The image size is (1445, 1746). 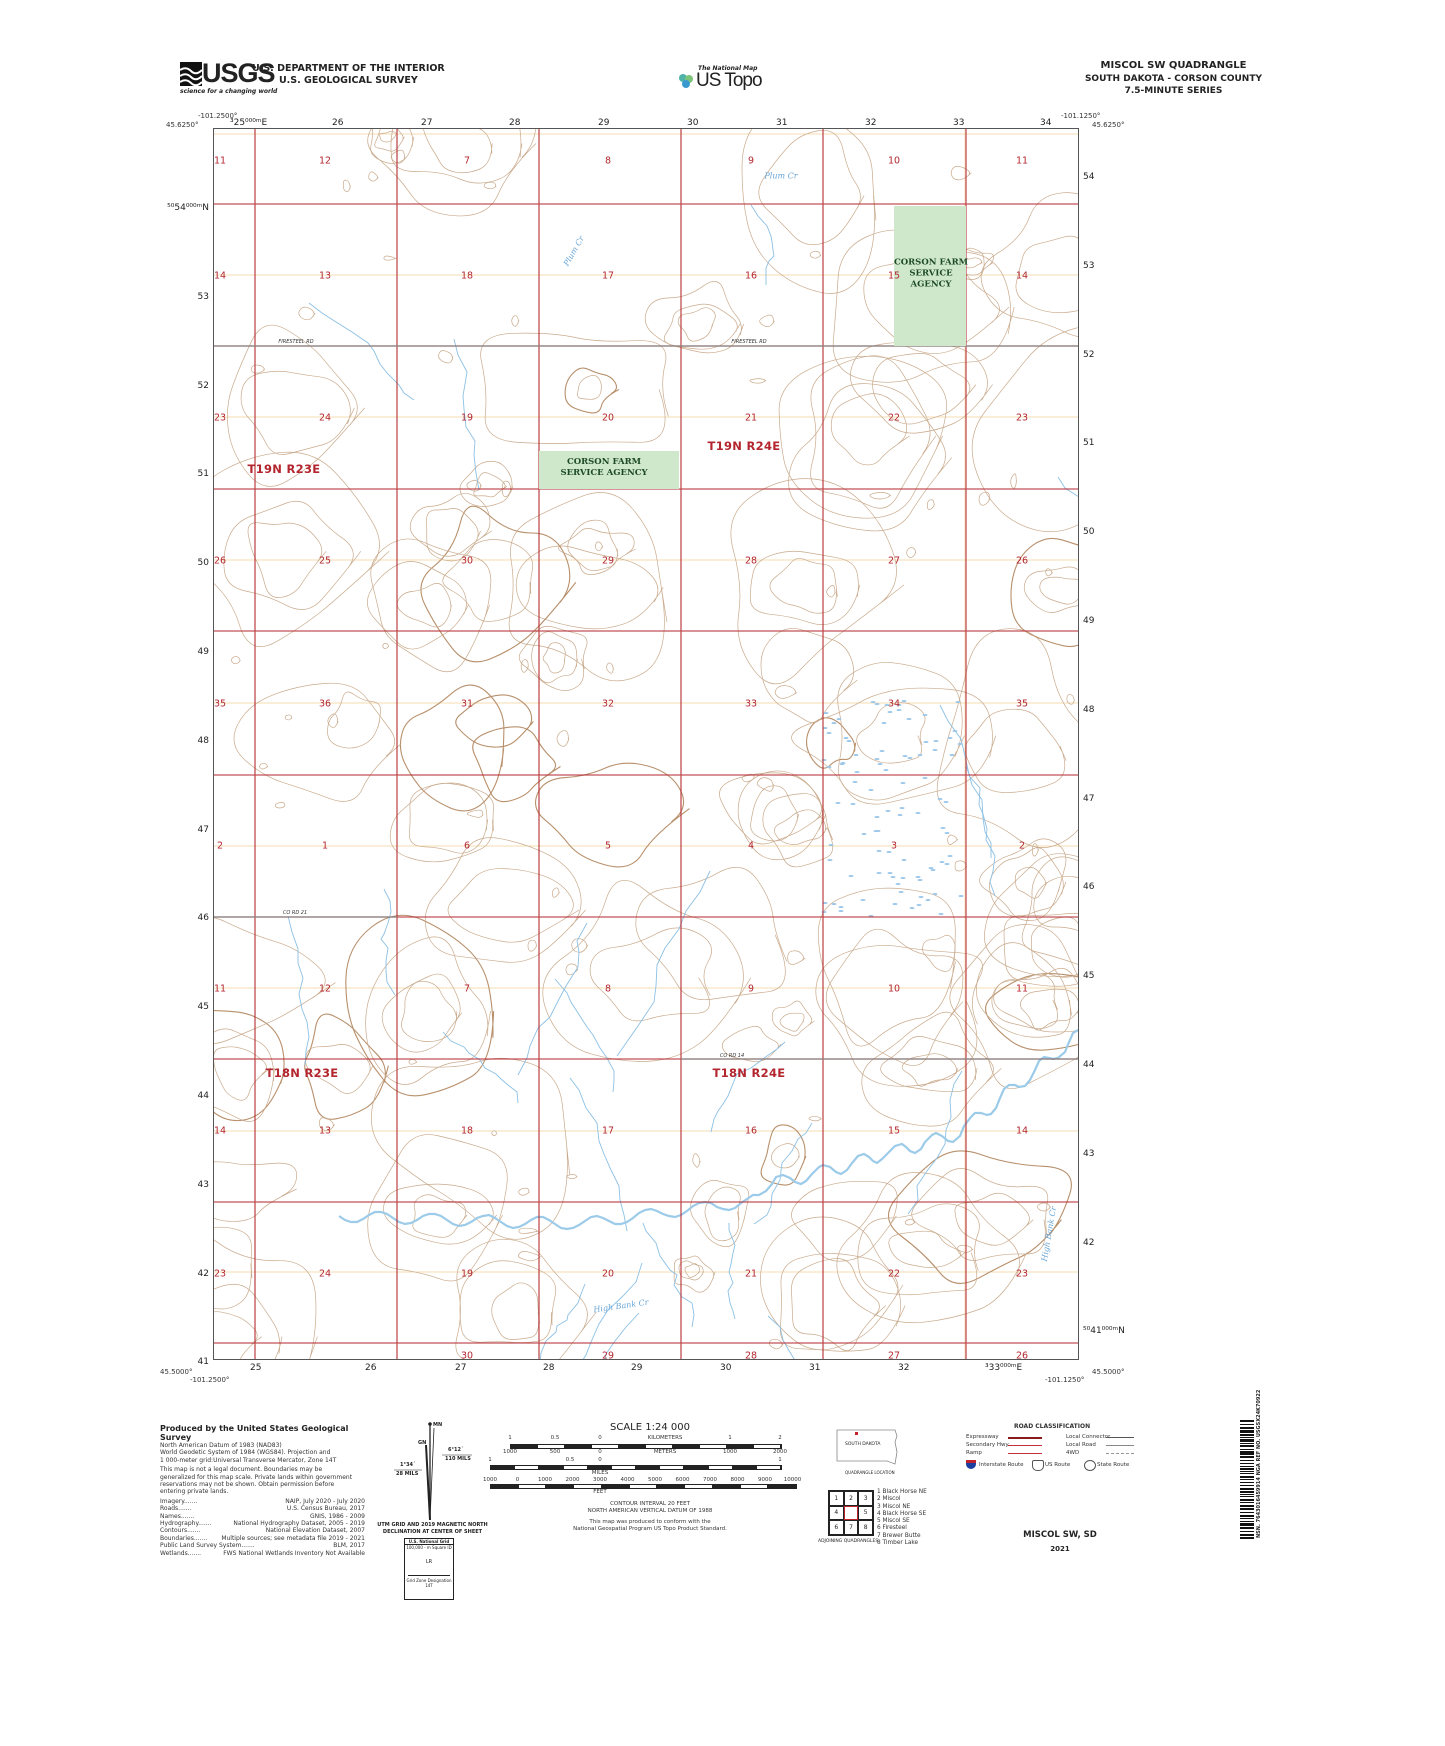 I want to click on section-number: 6, so click(x=467, y=846).